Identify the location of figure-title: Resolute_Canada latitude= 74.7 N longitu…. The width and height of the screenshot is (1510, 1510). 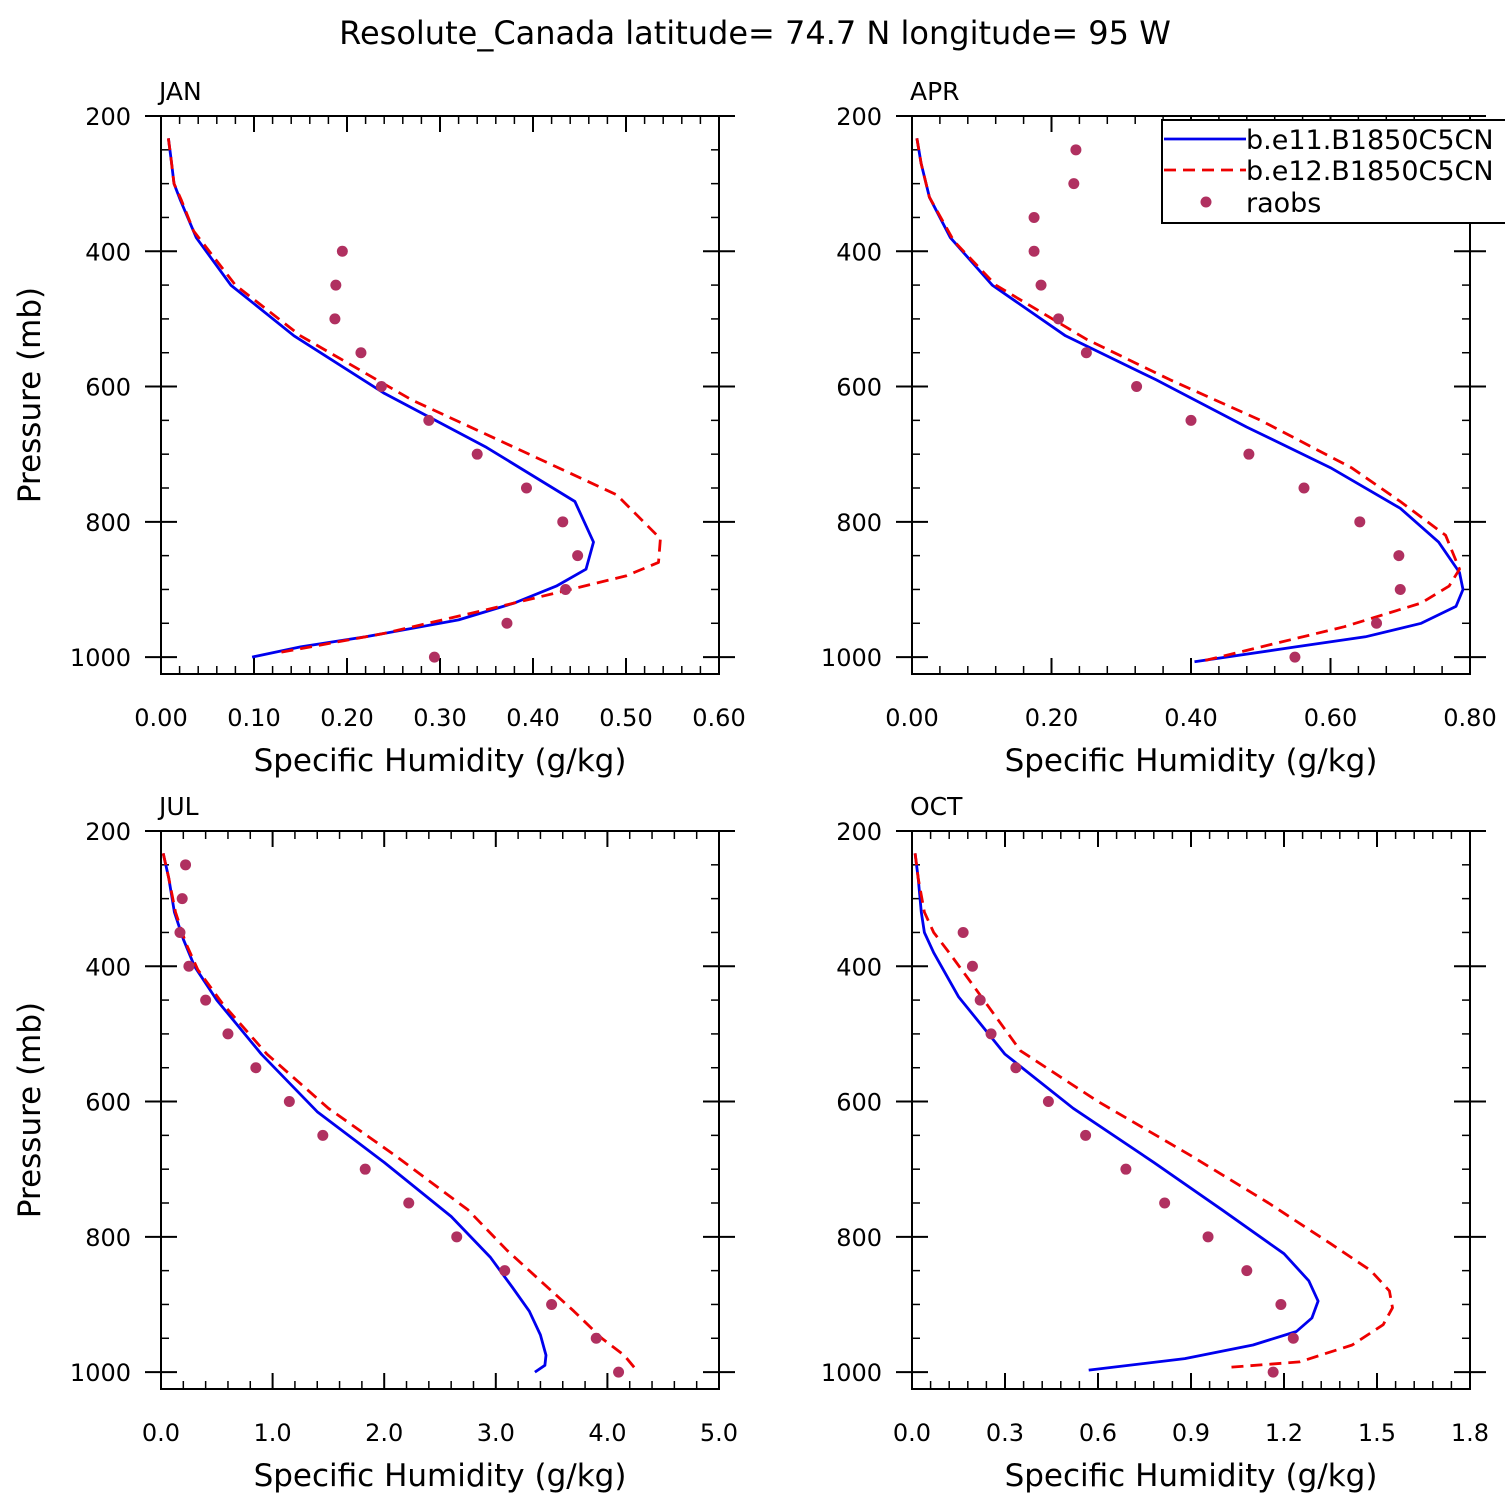
(755, 33).